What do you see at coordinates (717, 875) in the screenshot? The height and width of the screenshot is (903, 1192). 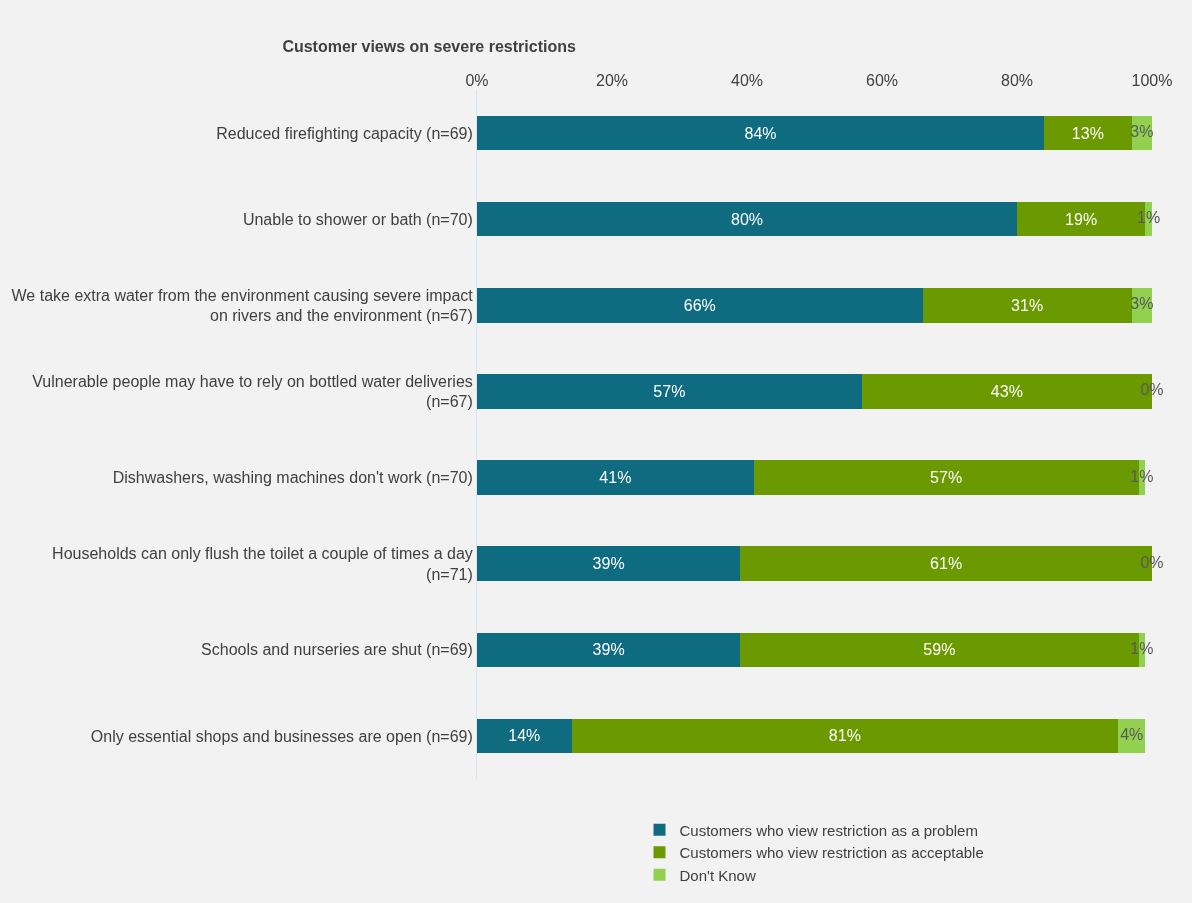 I see `legend-label: Don't Know` at bounding box center [717, 875].